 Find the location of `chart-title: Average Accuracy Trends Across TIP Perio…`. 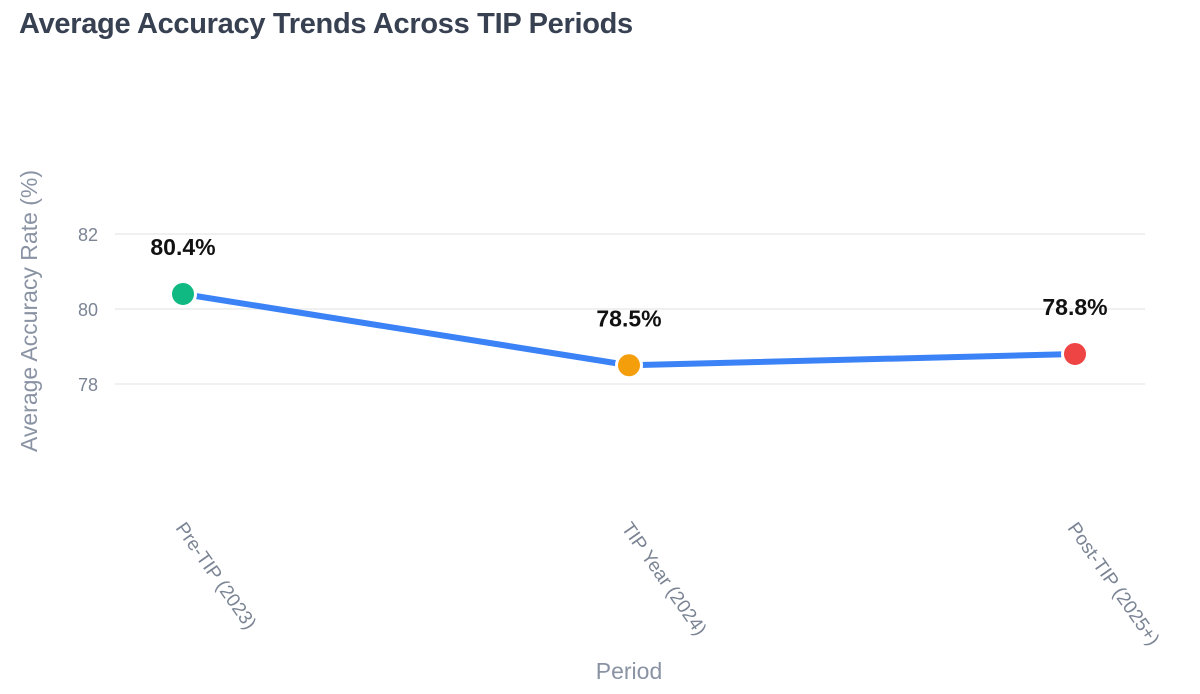

chart-title: Average Accuracy Trends Across TIP Perio… is located at coordinates (326, 24).